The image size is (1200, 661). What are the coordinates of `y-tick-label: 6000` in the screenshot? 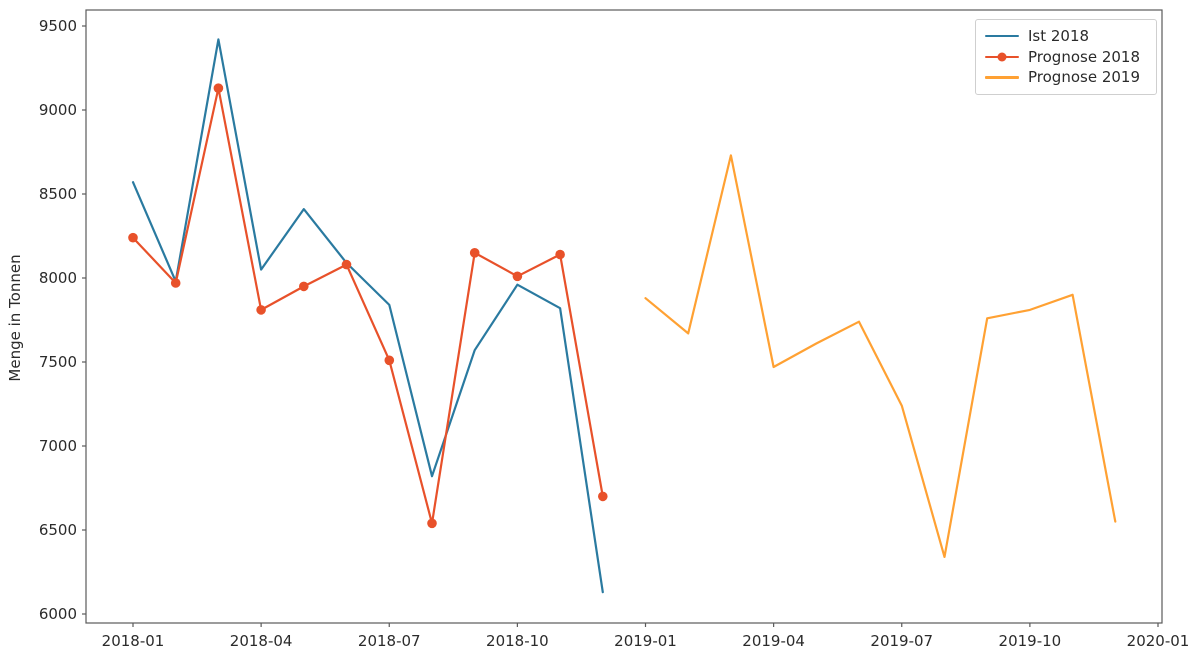 It's located at (58, 614).